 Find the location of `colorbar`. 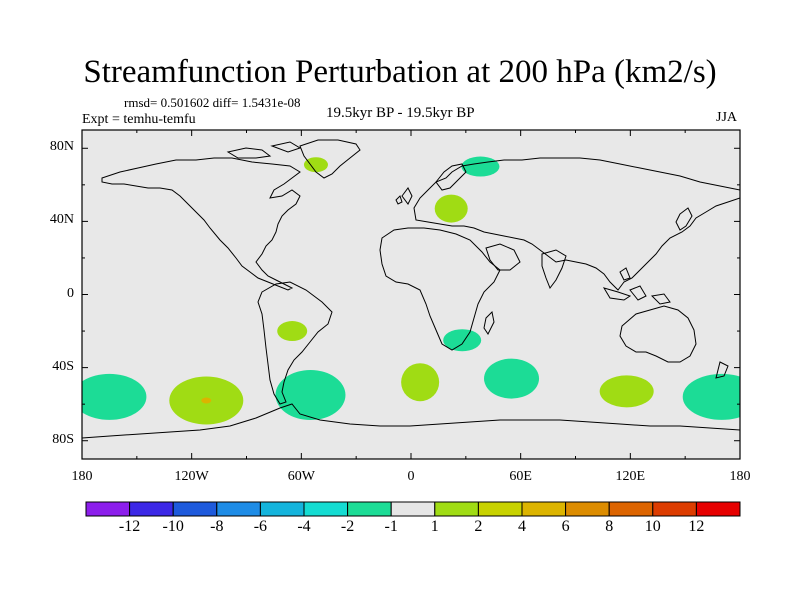

colorbar is located at coordinates (413, 509).